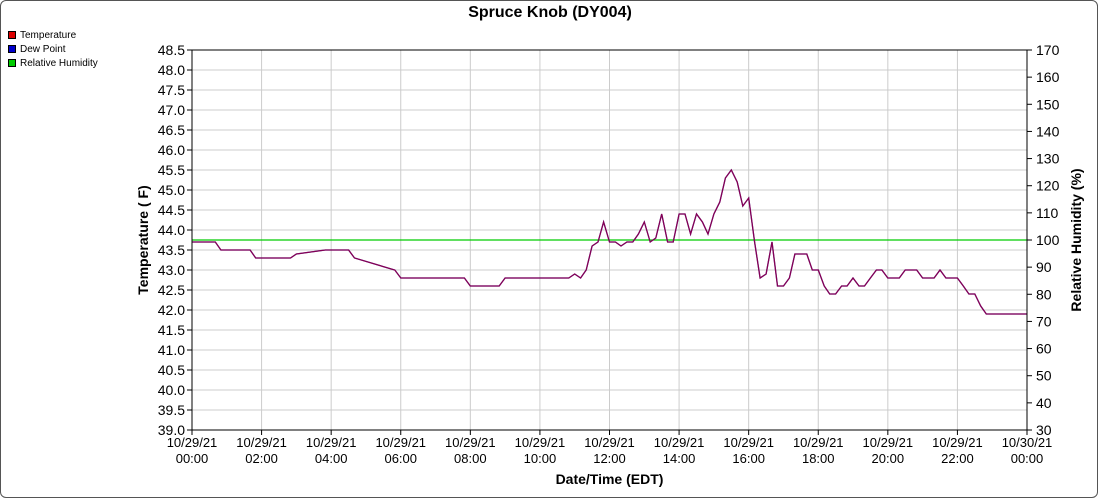  I want to click on y2-tick-label: 80, so click(1044, 294).